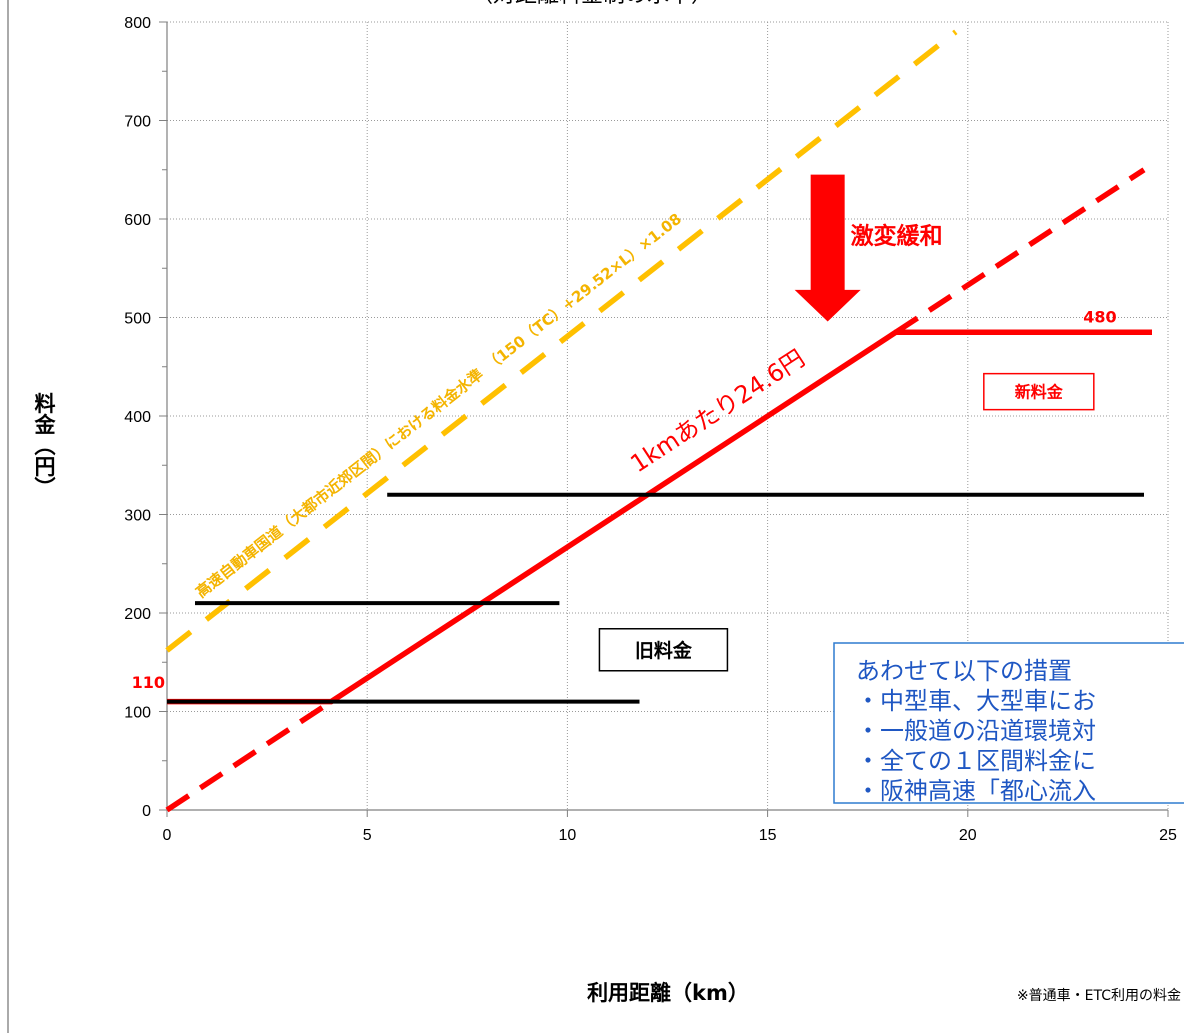 The image size is (1184, 1033). Describe the element at coordinates (592, 4) in the screenshot. I see `chart-title: （対距離料金制の水準）` at that location.